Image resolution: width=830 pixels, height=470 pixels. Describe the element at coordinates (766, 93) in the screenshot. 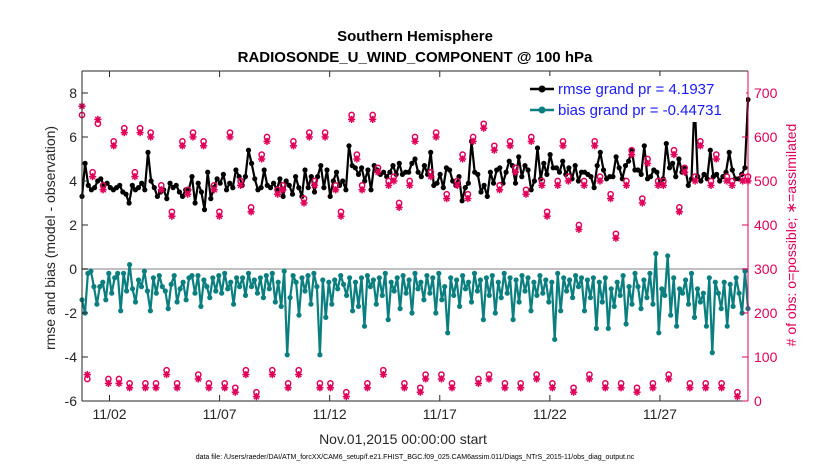

I see `y2-tick-label: 700` at that location.